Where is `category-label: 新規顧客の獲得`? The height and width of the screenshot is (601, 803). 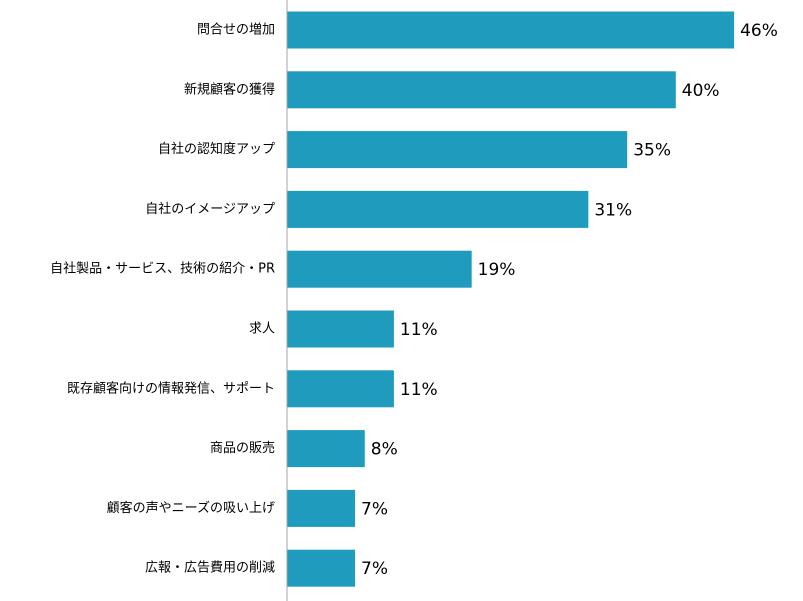
category-label: 新規顧客の獲得 is located at coordinates (229, 89).